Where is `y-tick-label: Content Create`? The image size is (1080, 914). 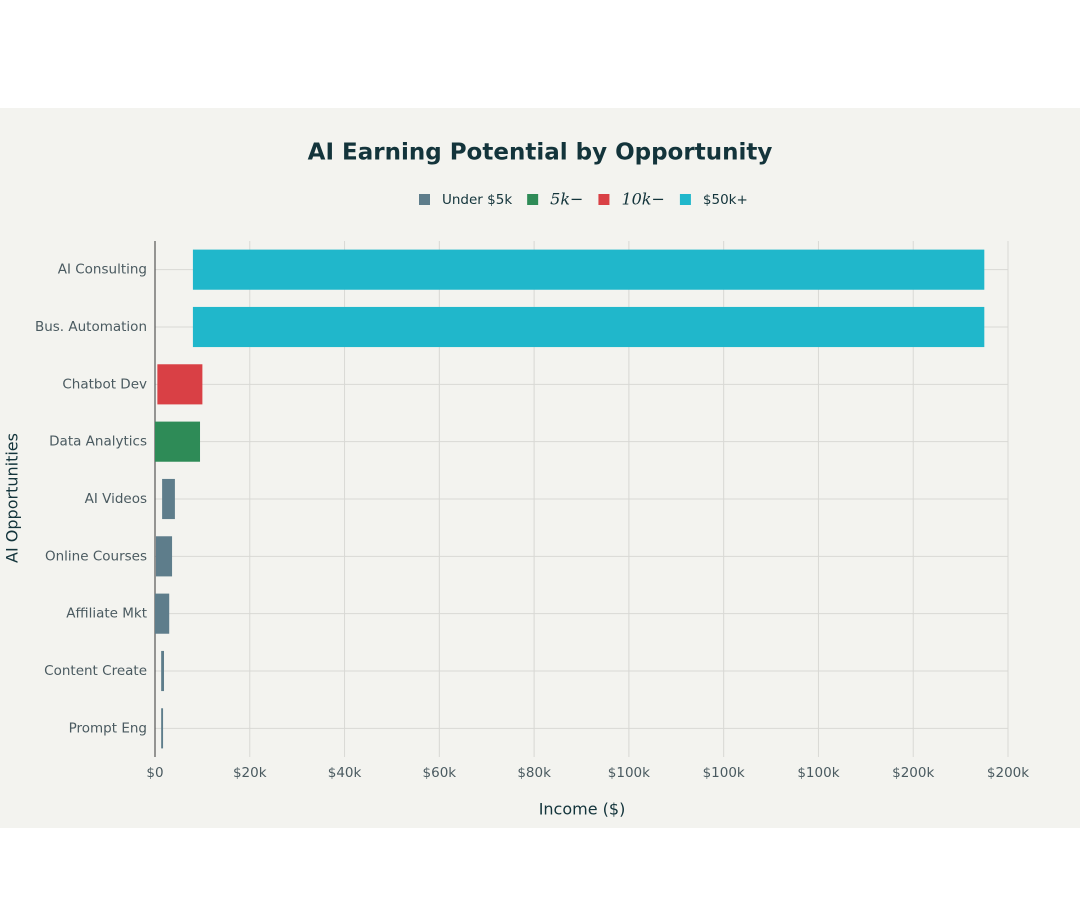 y-tick-label: Content Create is located at coordinates (95, 671).